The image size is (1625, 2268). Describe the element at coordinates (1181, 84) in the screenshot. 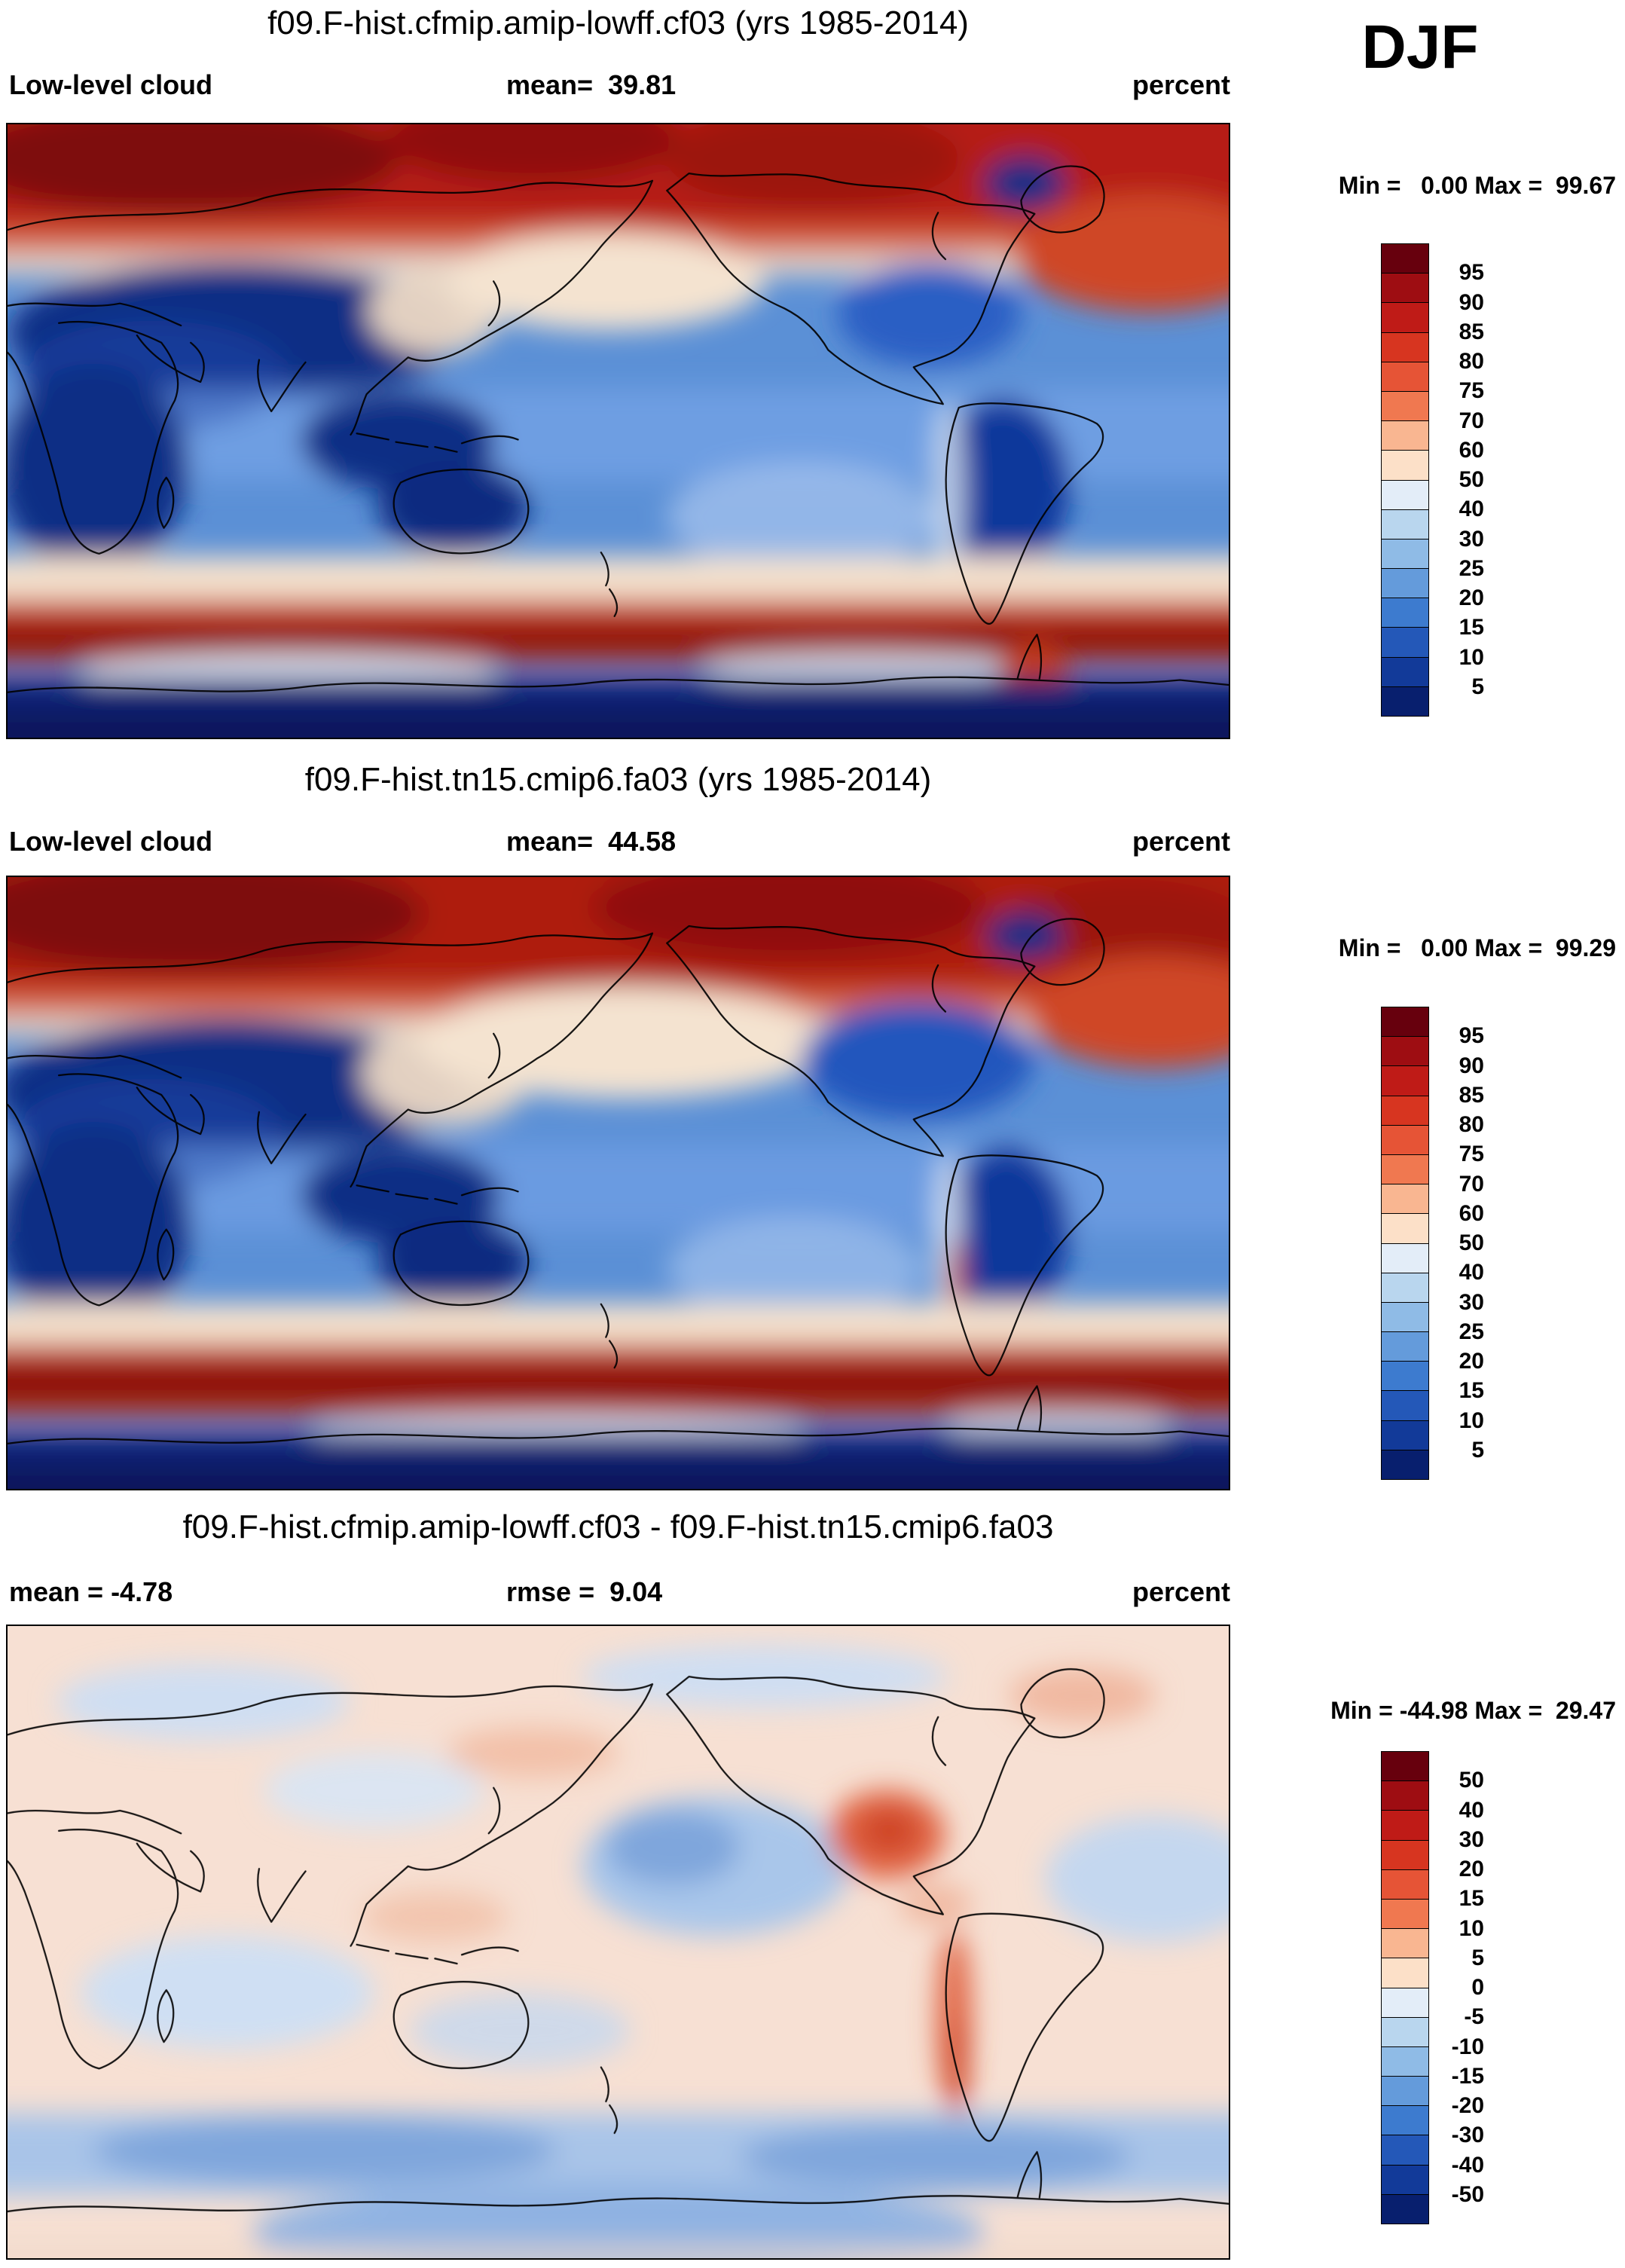

I see `panel1-units-label: percent` at that location.